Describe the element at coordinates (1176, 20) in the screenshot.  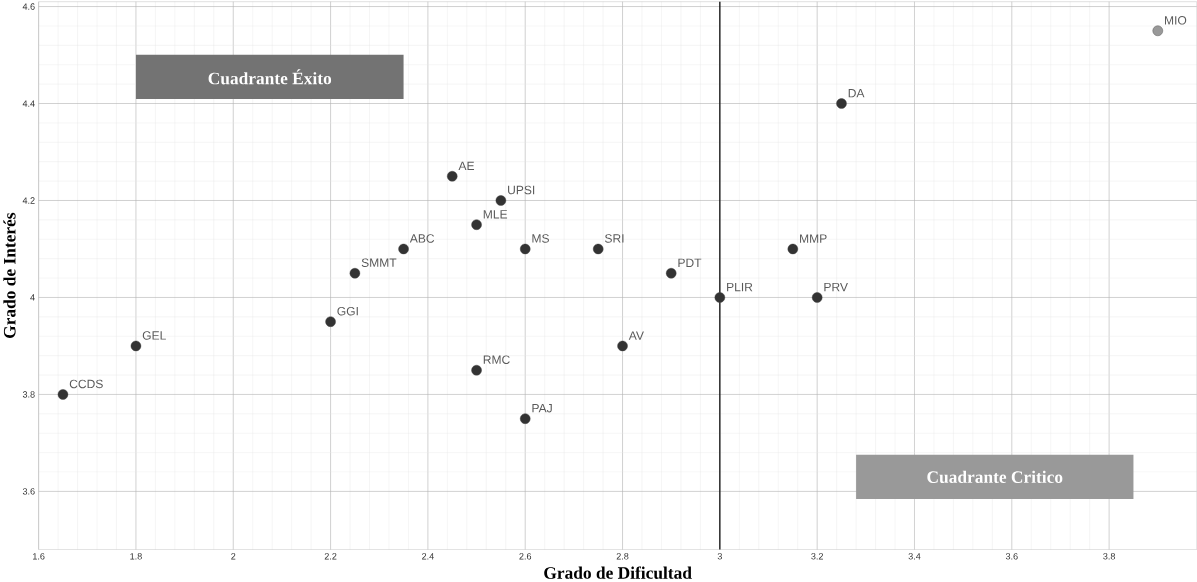
I see `annotation: MIO` at that location.